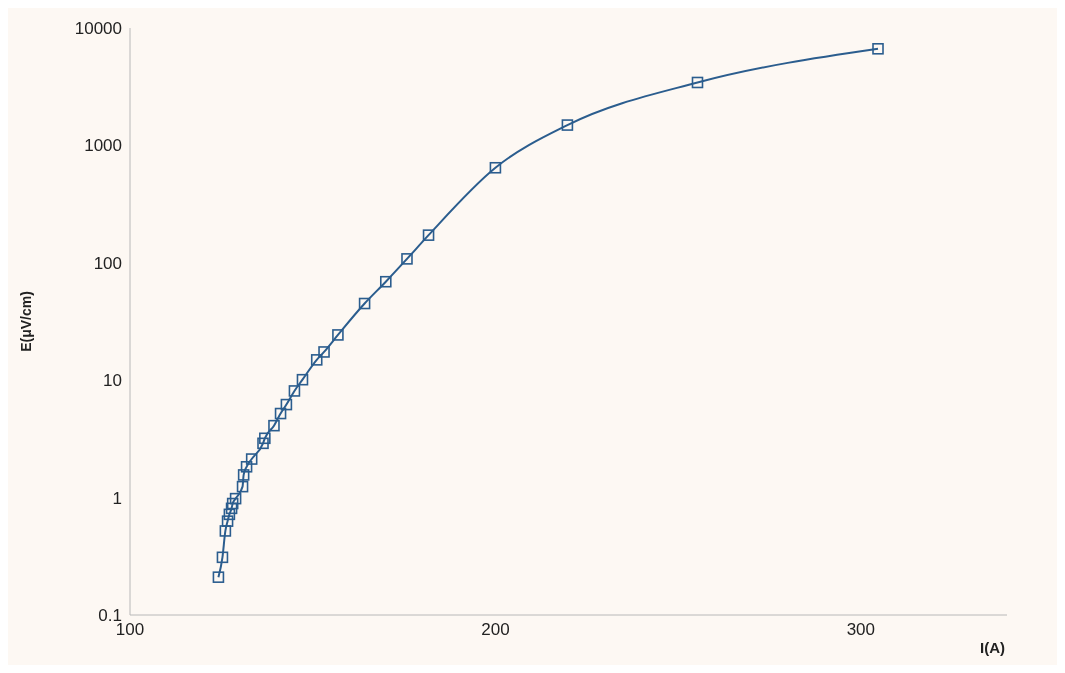 The height and width of the screenshot is (673, 1065). I want to click on x-tick-label: 300, so click(861, 630).